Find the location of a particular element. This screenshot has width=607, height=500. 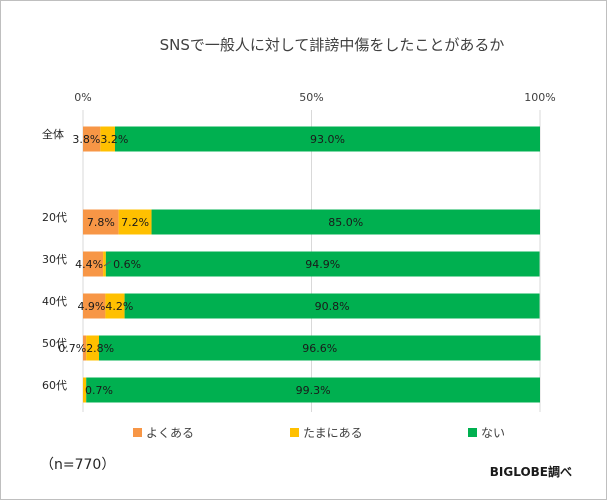

data-label: 93.0% is located at coordinates (327, 139).